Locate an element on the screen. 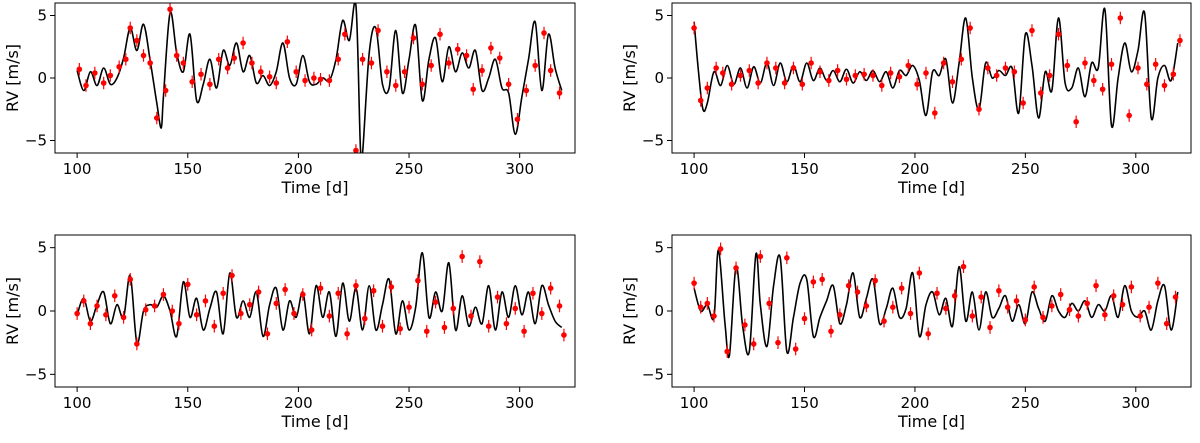  model-line is located at coordinates (319, 78).